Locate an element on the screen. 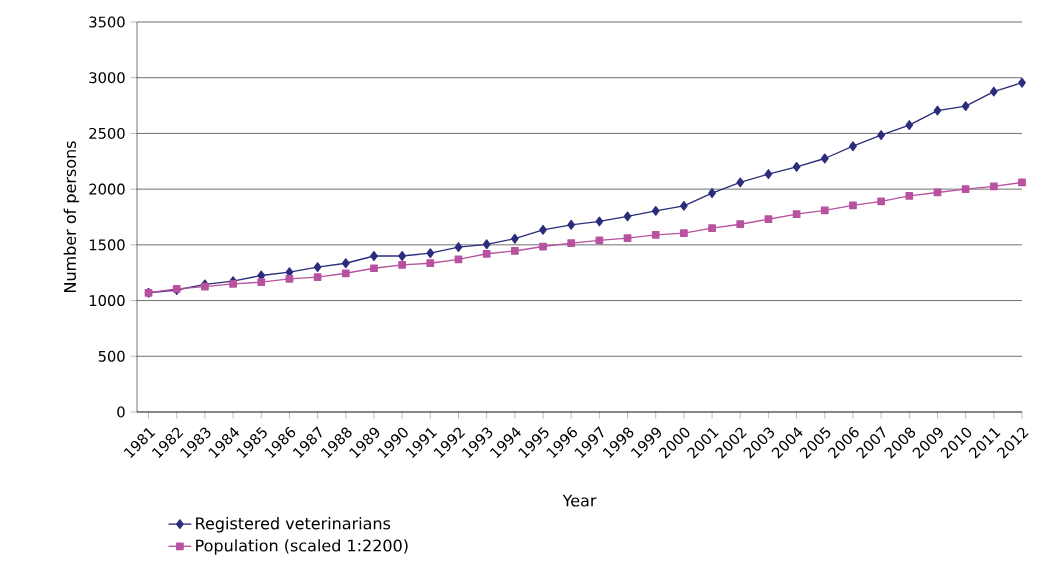  x-axis-title: Year is located at coordinates (579, 500).